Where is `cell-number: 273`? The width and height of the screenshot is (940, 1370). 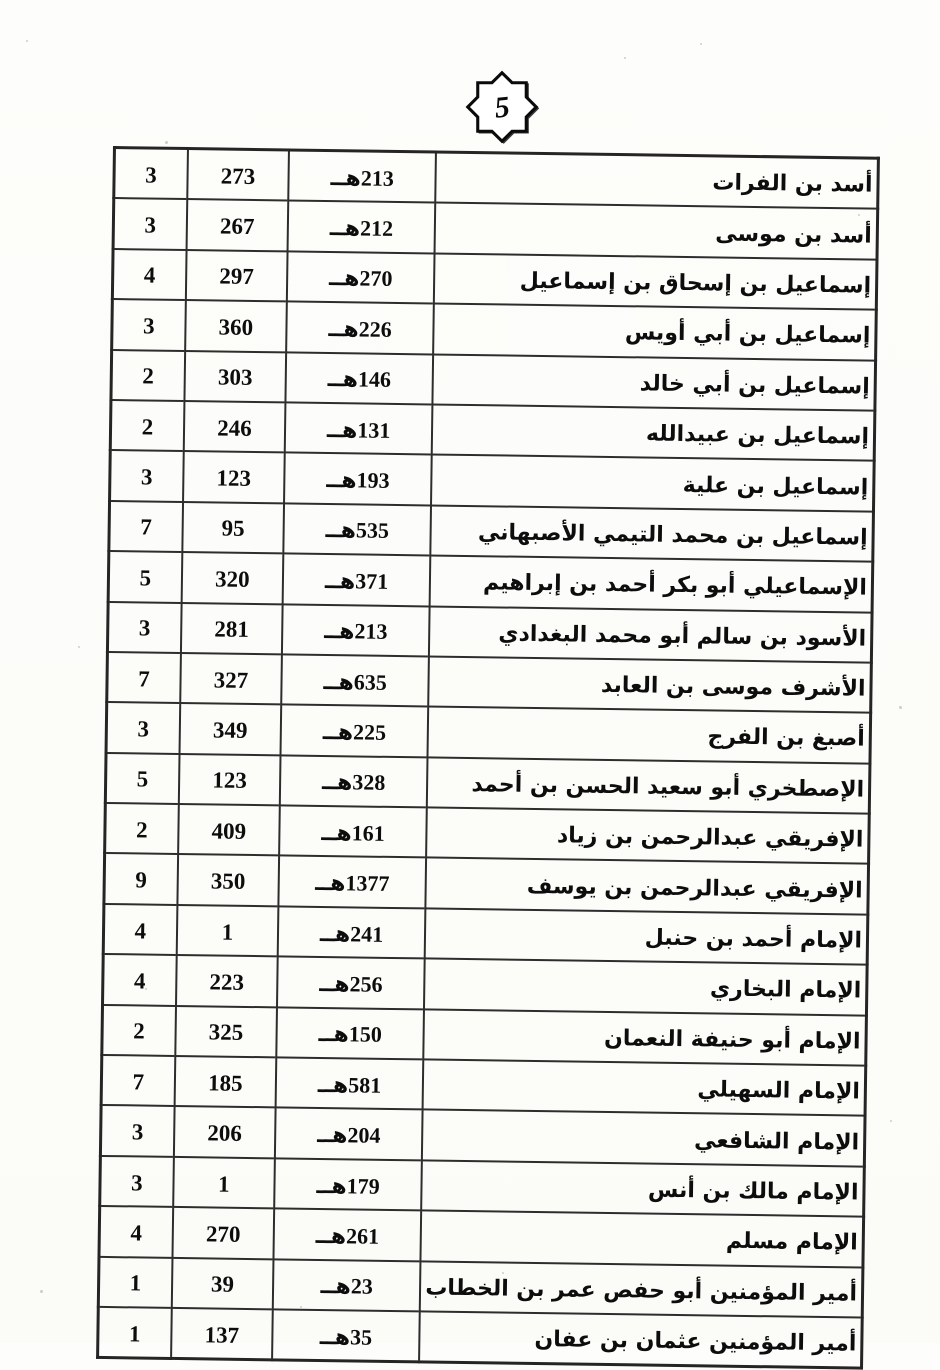
cell-number: 273 is located at coordinates (238, 174).